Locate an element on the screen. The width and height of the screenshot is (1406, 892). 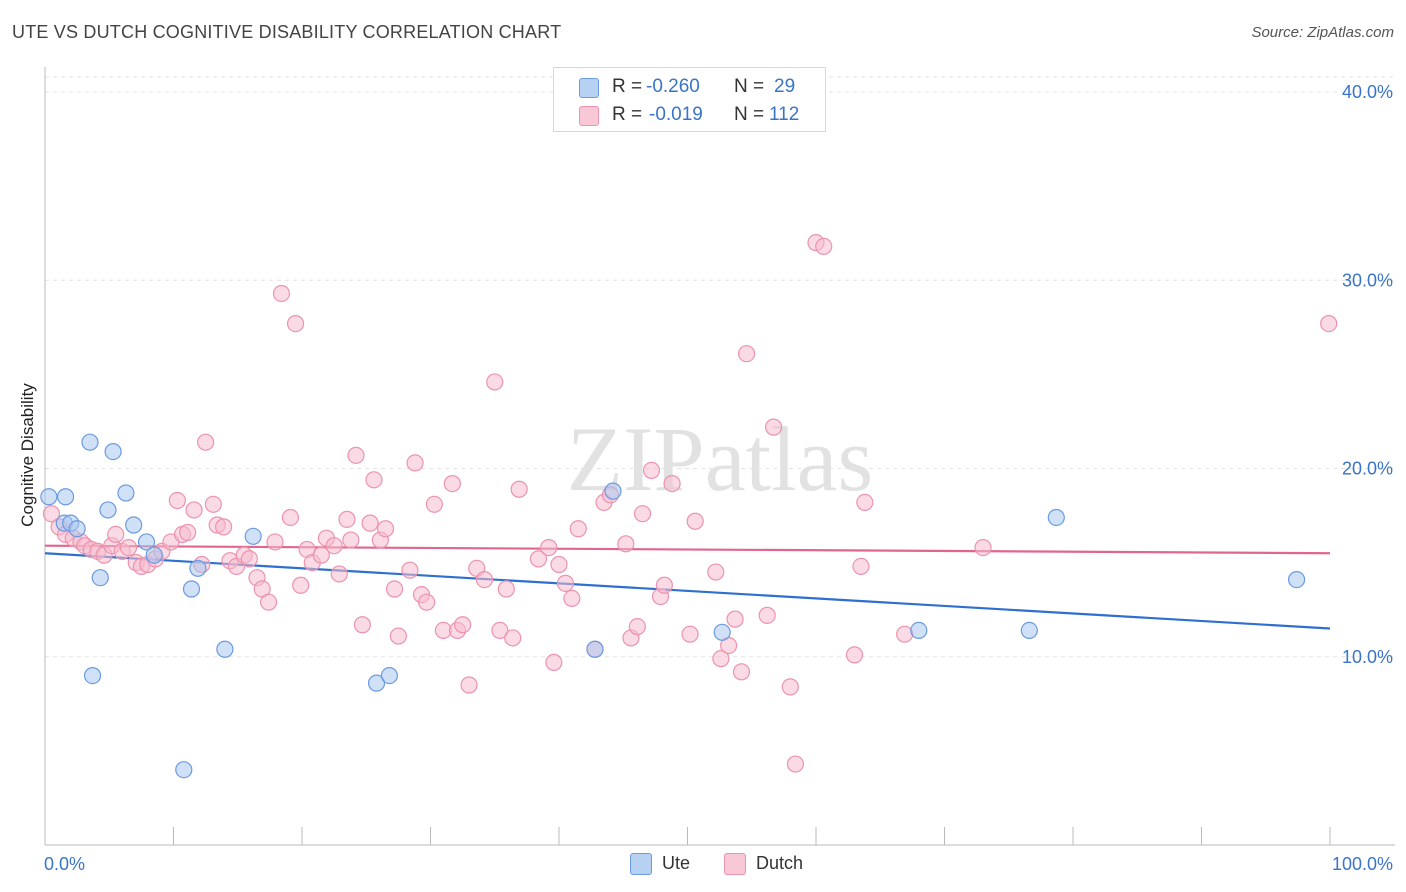
legend-swatch-ute is located at coordinates (589, 88).